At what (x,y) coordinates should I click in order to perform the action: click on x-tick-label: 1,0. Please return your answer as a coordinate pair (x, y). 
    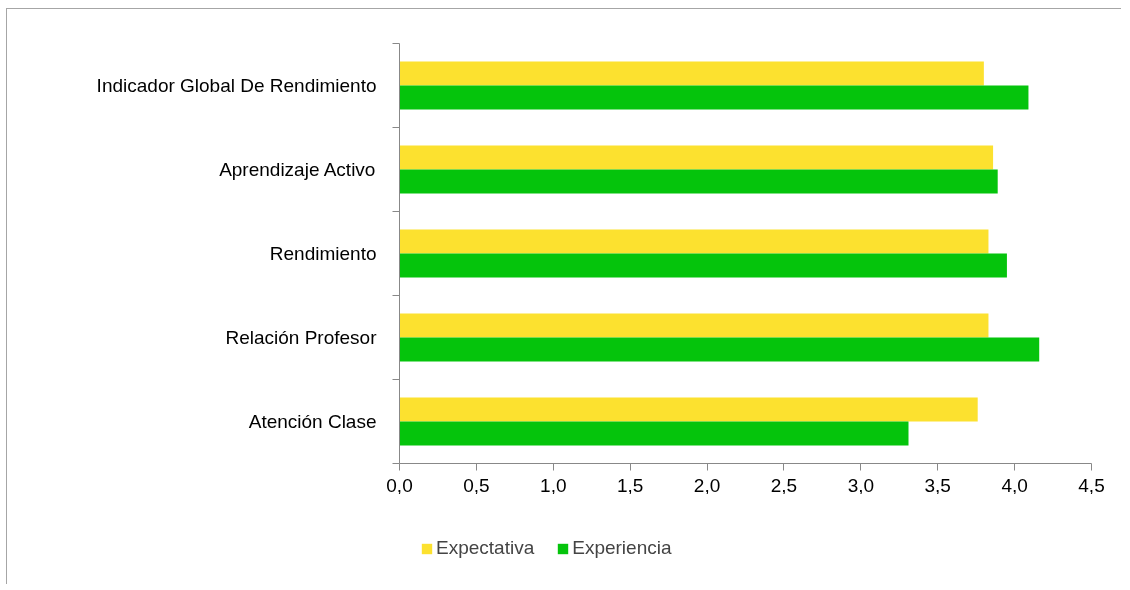
    Looking at the image, I should click on (553, 485).